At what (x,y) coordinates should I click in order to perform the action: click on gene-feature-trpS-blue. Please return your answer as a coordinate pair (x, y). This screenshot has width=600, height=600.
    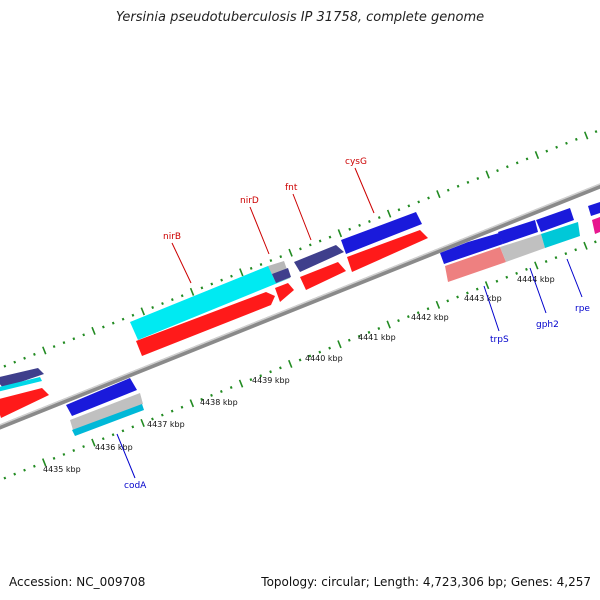
    Looking at the image, I should click on (471, 248).